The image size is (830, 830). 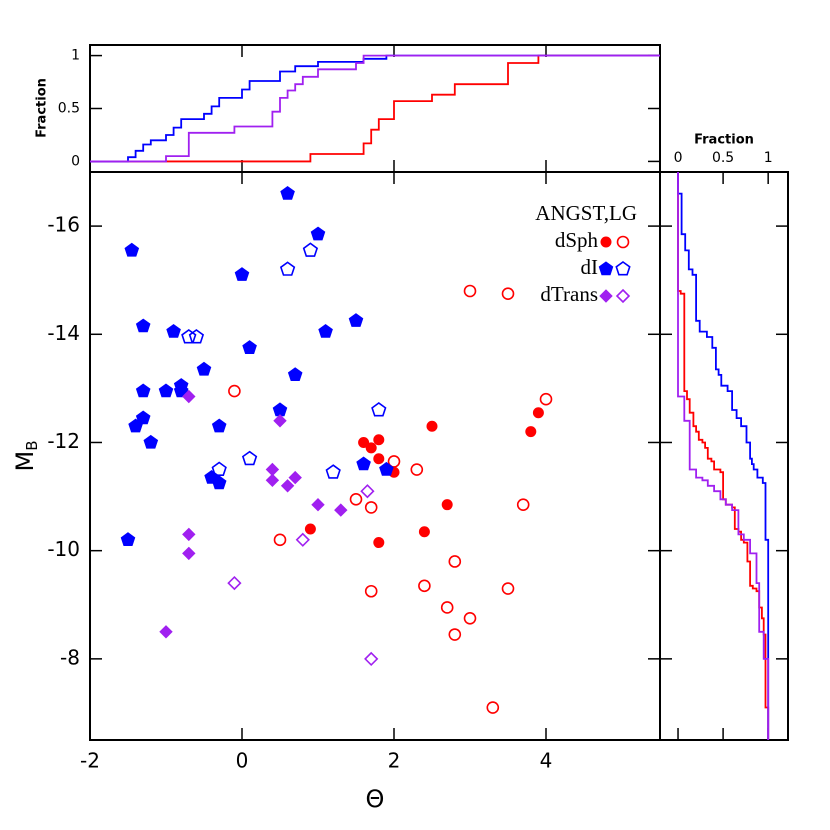 What do you see at coordinates (75, 161) in the screenshot?
I see `y-tick-label: 0` at bounding box center [75, 161].